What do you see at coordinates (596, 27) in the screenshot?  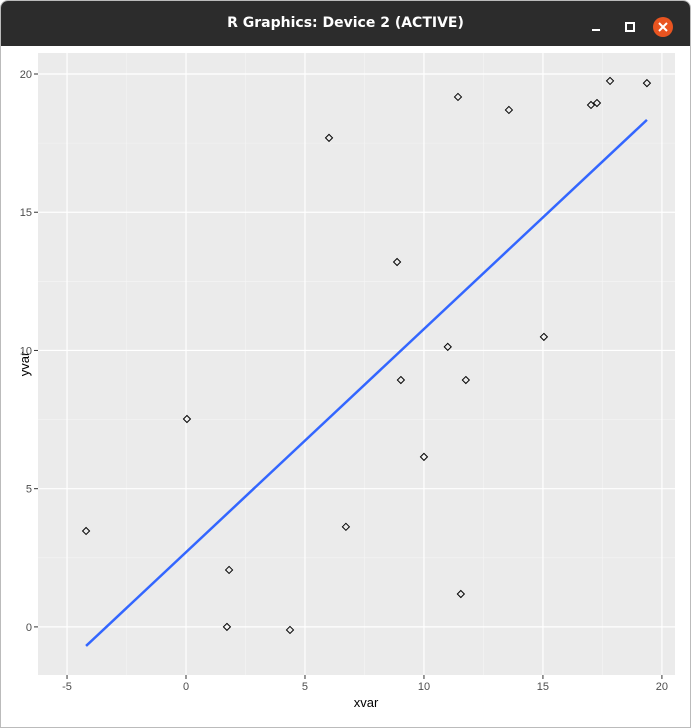 I see `minimize-button` at bounding box center [596, 27].